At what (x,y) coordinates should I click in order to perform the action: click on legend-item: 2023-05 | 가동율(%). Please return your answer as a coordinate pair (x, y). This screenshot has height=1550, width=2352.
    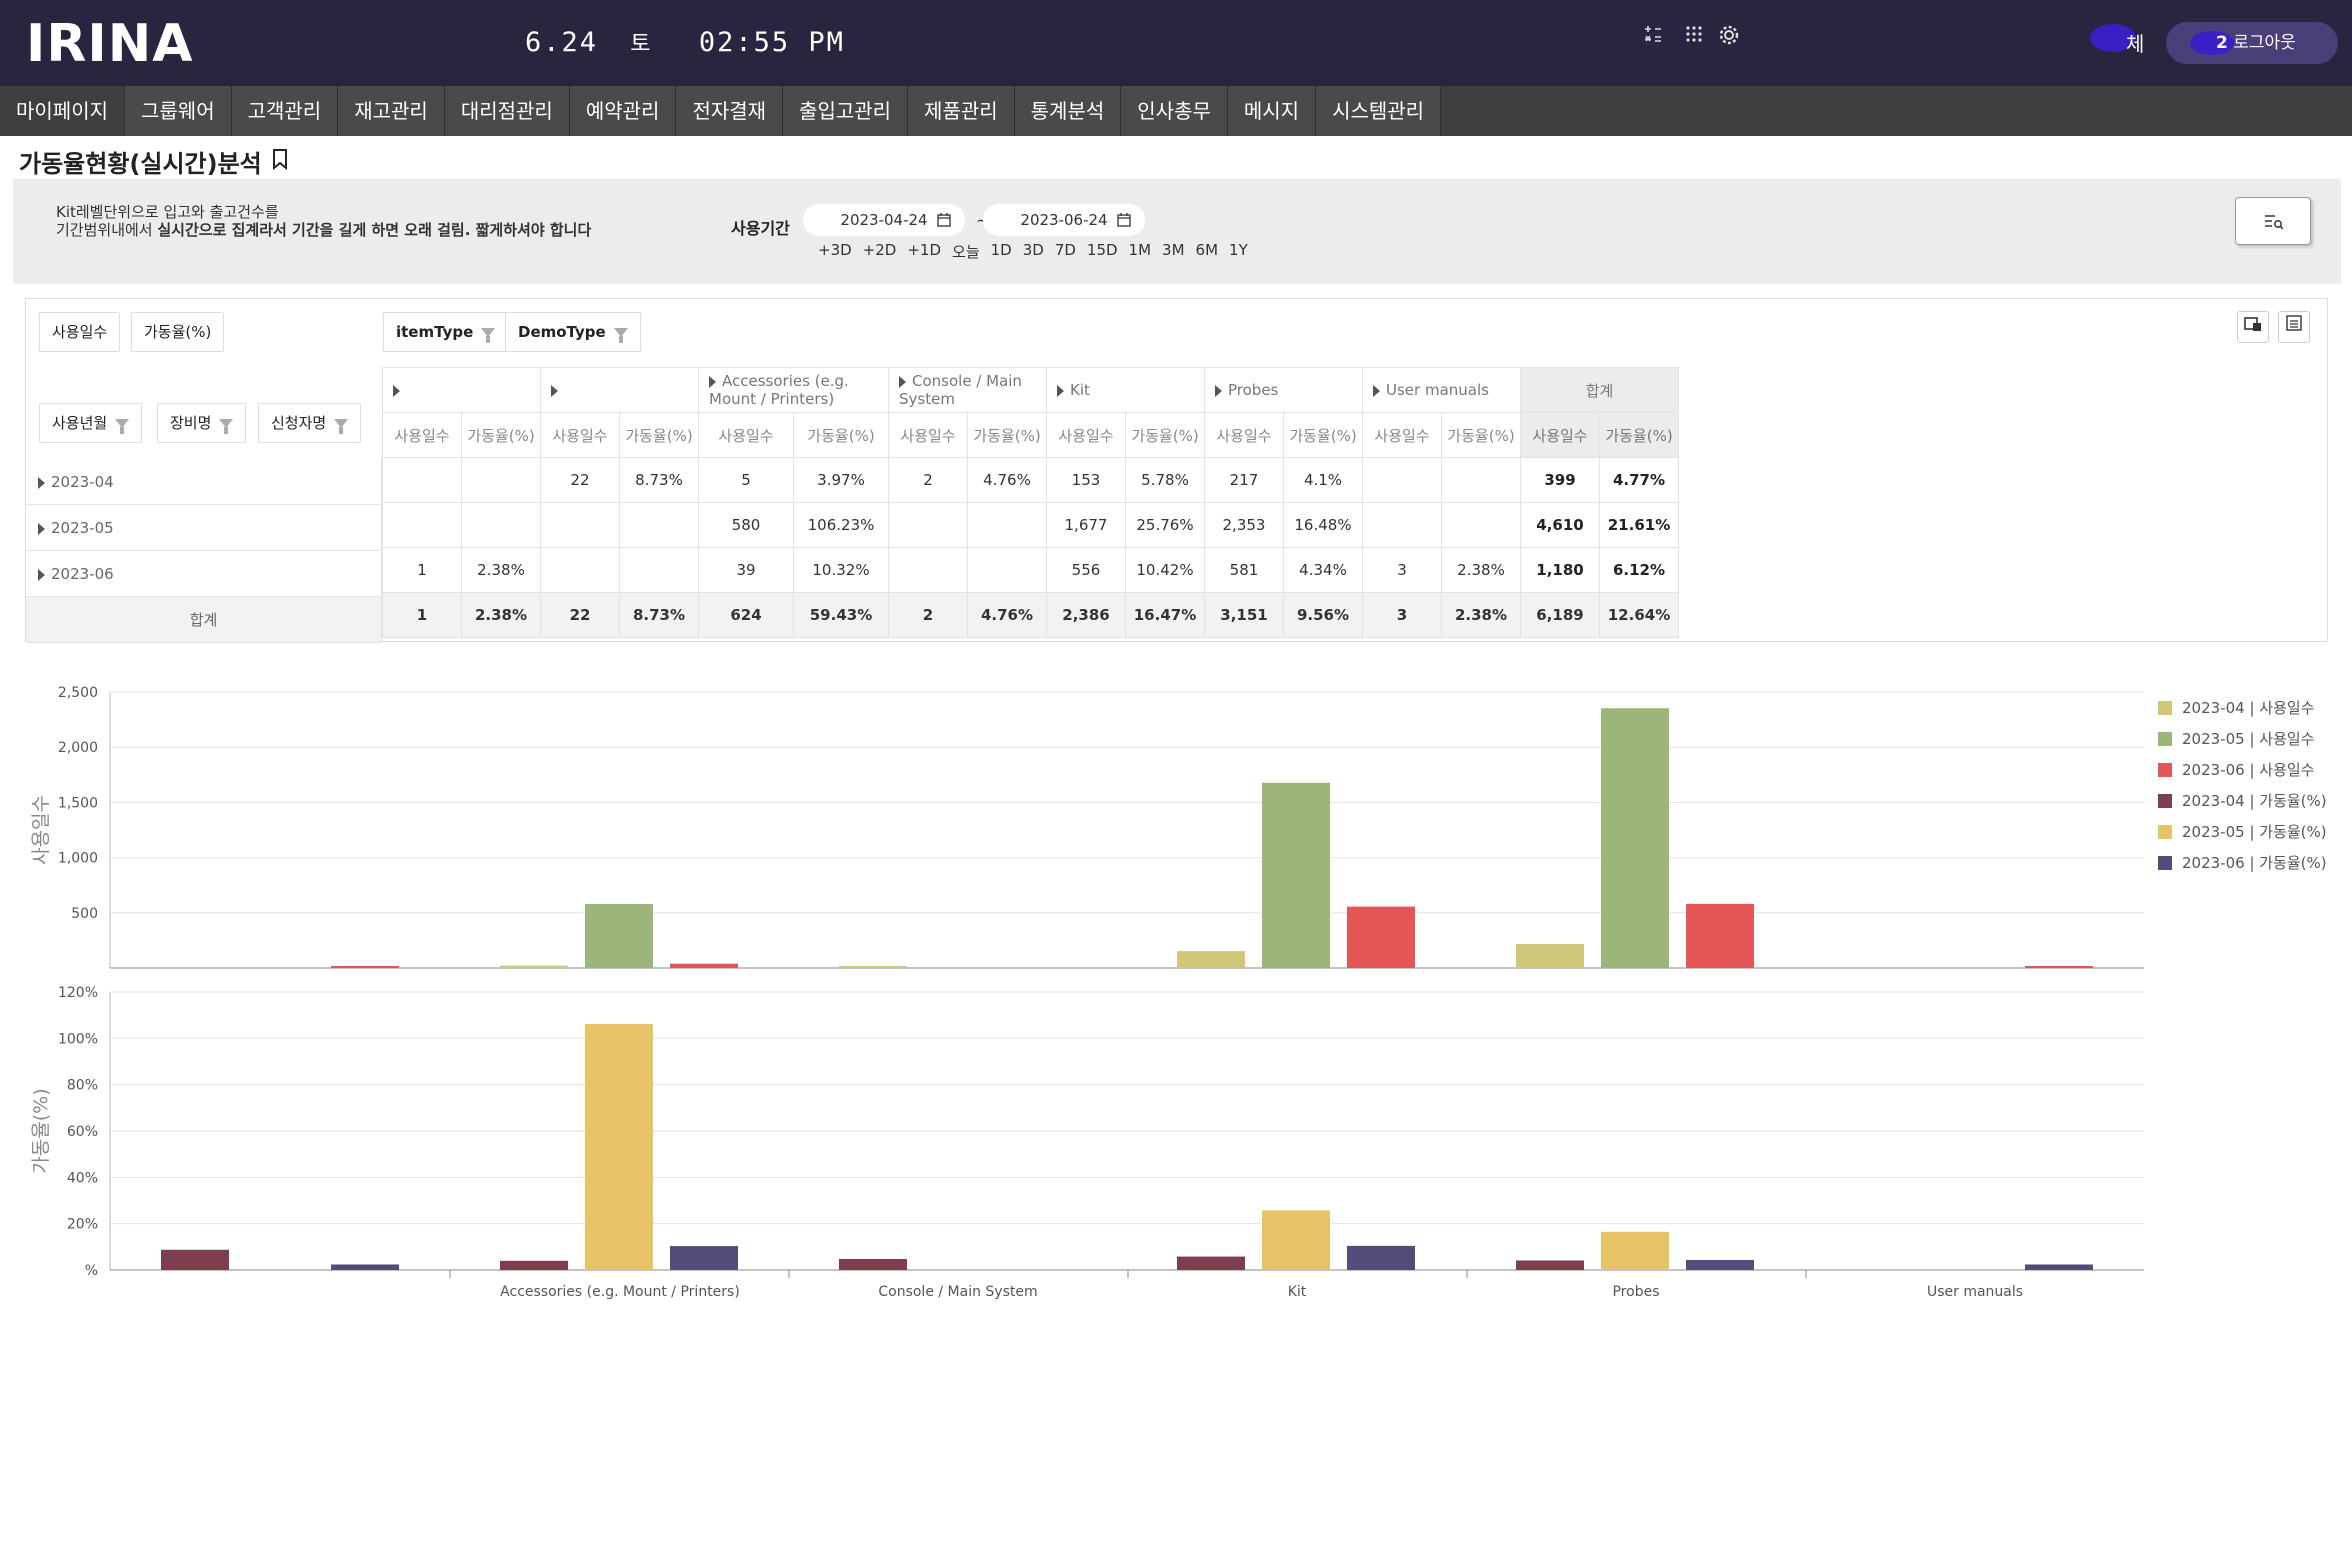
    Looking at the image, I should click on (2242, 831).